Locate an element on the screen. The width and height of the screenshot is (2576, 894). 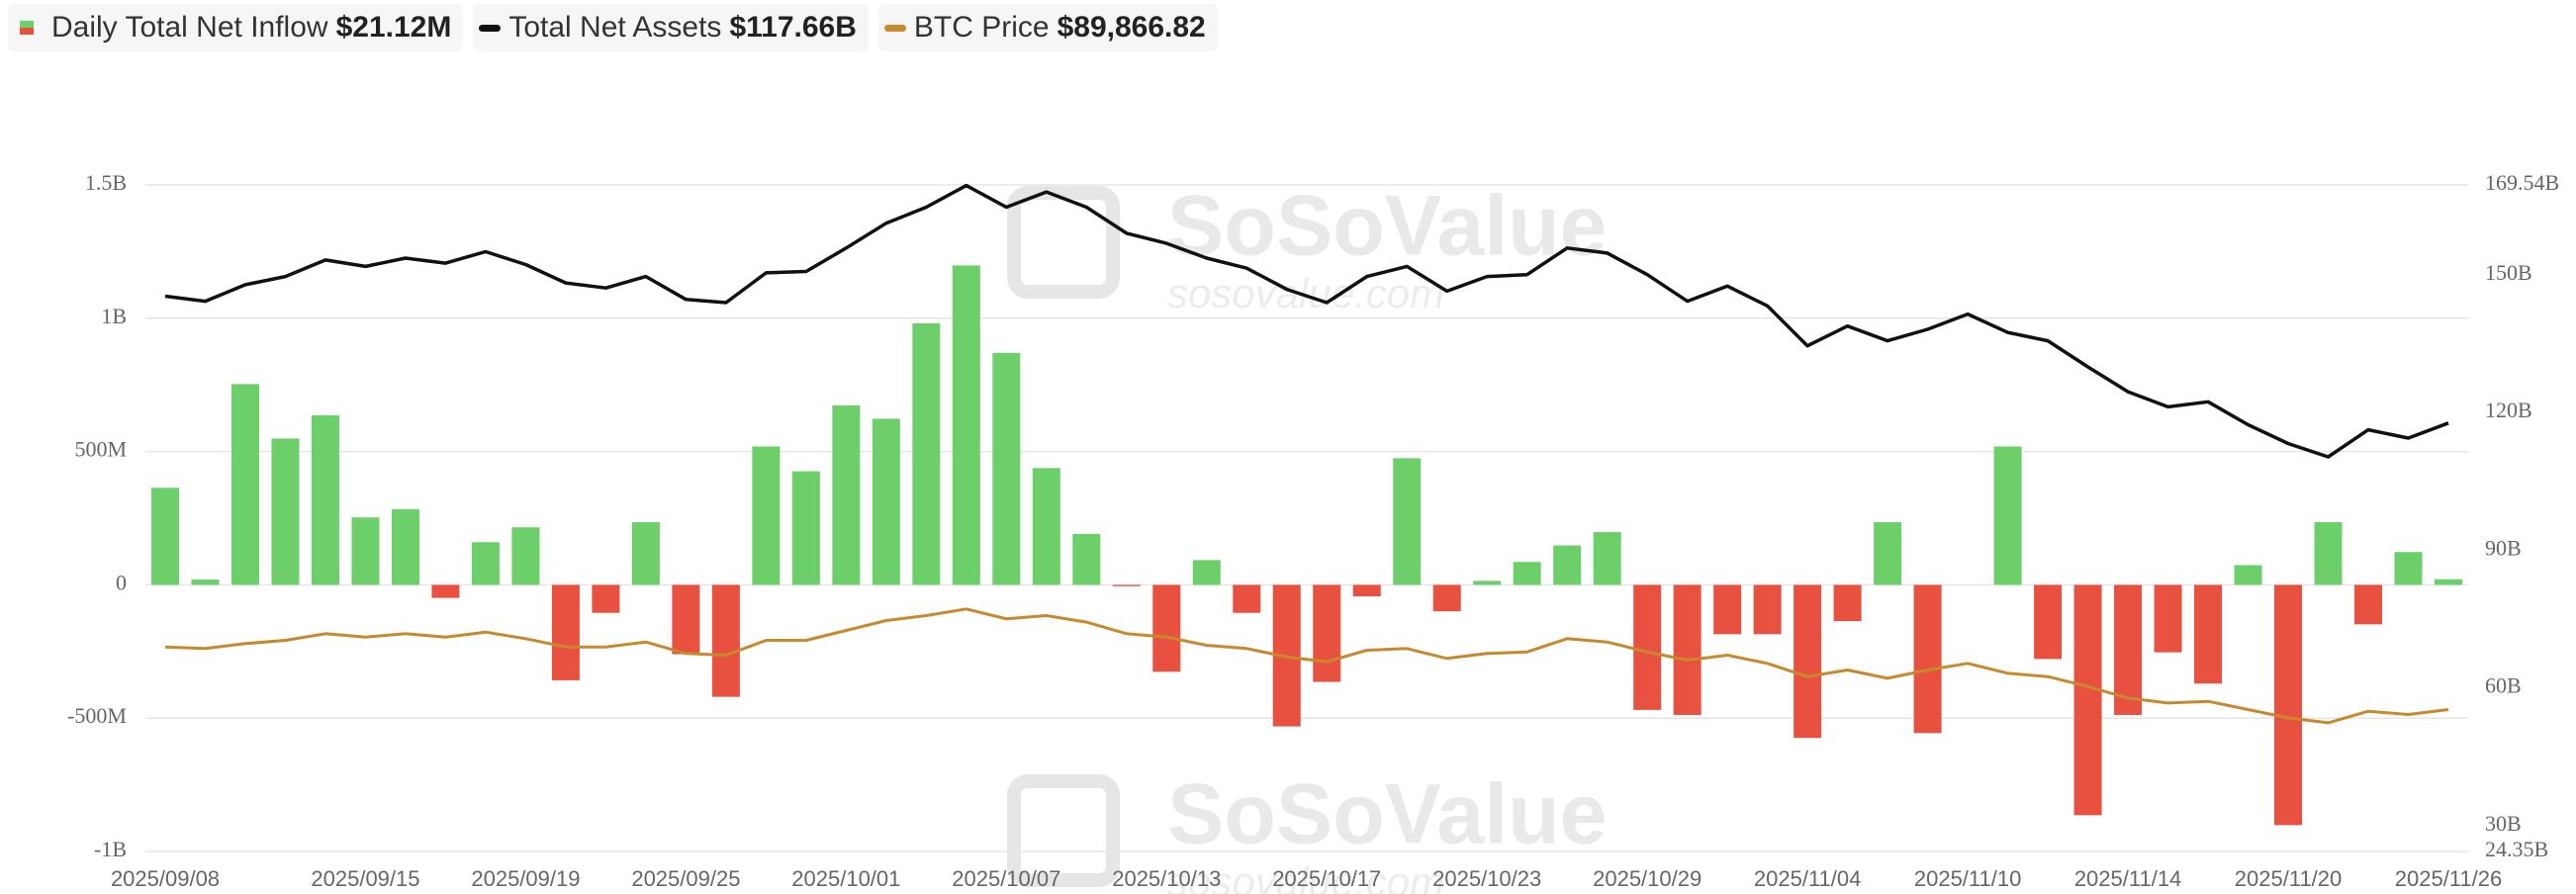
legend-name: Daily Total Net Inflow is located at coordinates (189, 27).